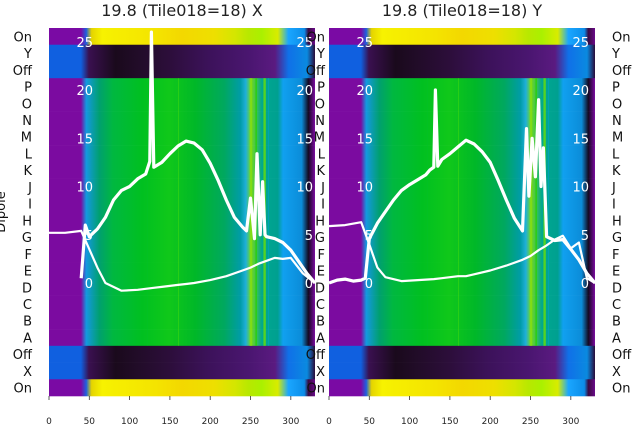  I want to click on x-tick-label: 200, so click(490, 422).